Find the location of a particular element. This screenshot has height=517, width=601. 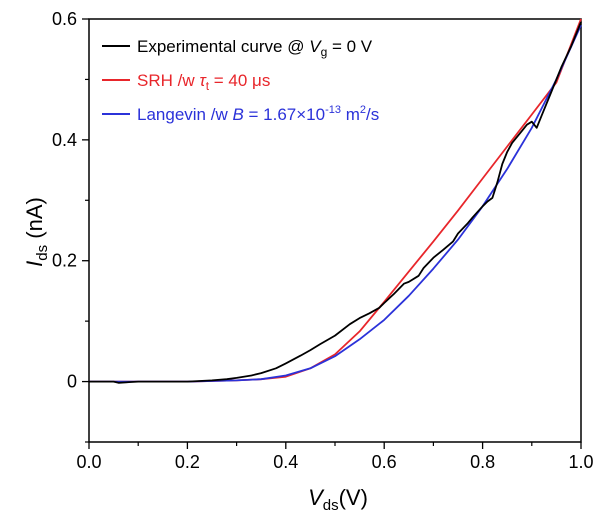

y-tick-label: 0.6 is located at coordinates (64, 19).